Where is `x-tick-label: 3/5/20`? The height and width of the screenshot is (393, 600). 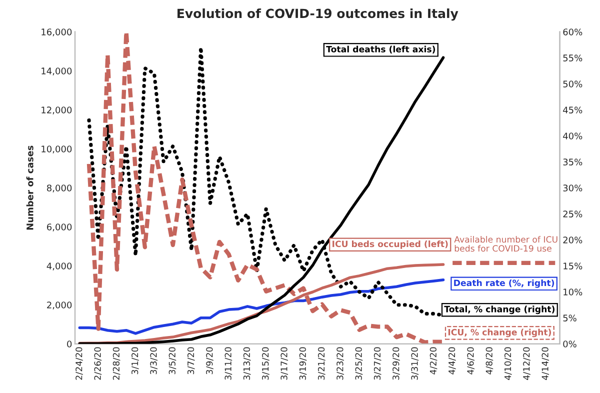 x-tick-label: 3/5/20 is located at coordinates (172, 360).